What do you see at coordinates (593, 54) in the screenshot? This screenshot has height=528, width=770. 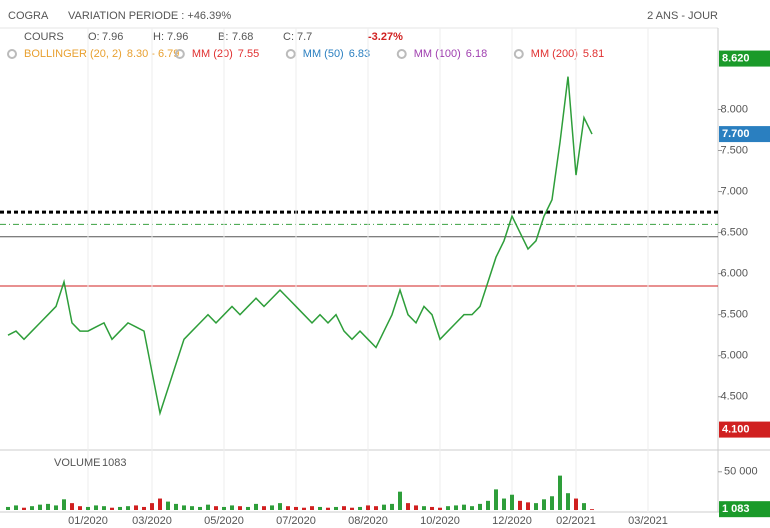 I see `indicator-value: 5.81` at bounding box center [593, 54].